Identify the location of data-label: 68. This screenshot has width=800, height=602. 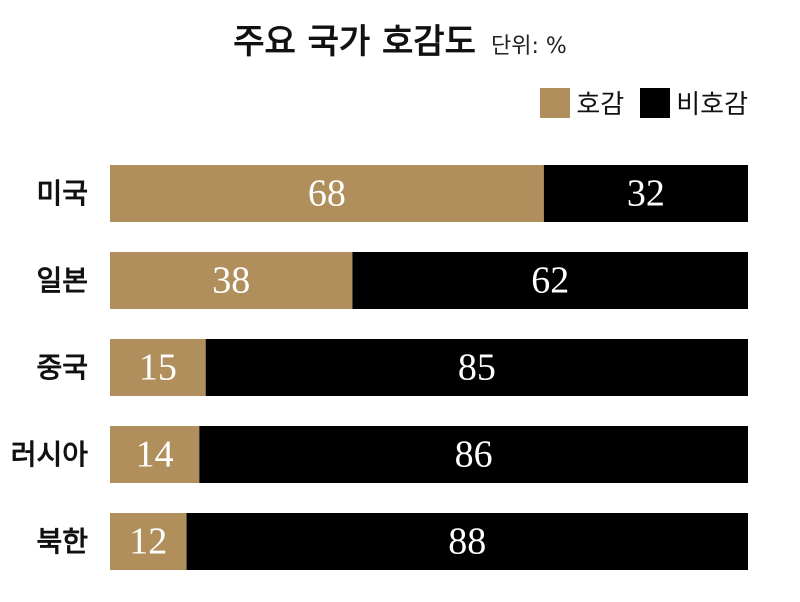
(327, 194).